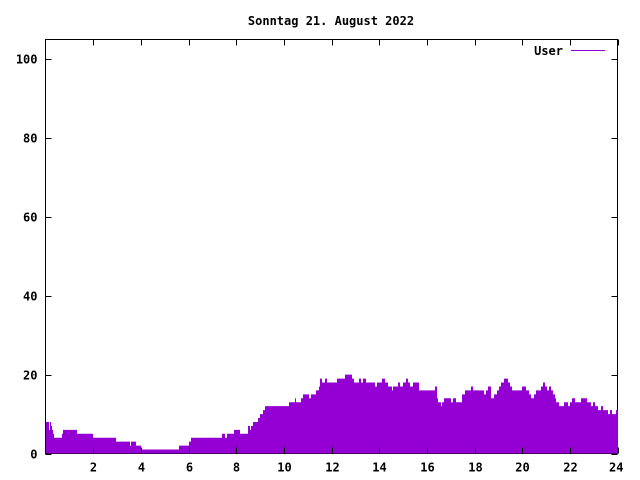  What do you see at coordinates (33, 455) in the screenshot?
I see `y-tick-label: 0` at bounding box center [33, 455].